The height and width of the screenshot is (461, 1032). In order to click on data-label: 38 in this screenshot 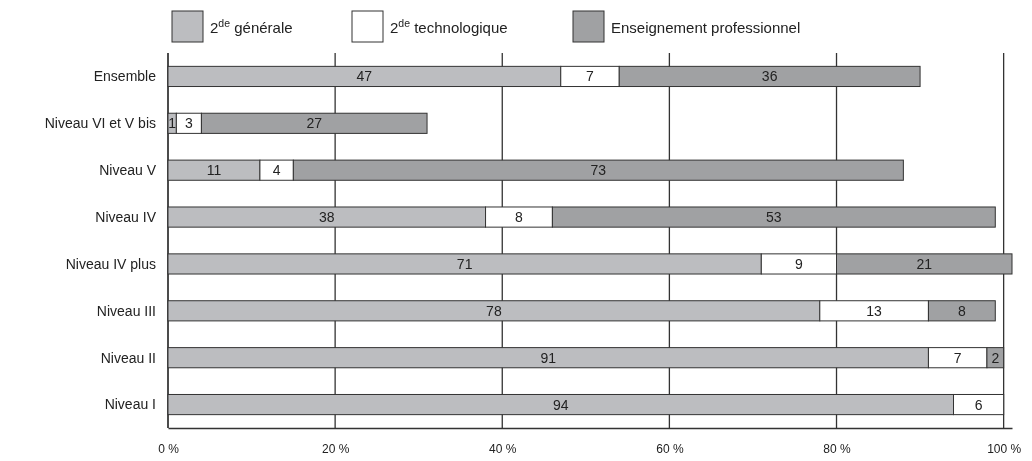, I will do `click(326, 217)`.